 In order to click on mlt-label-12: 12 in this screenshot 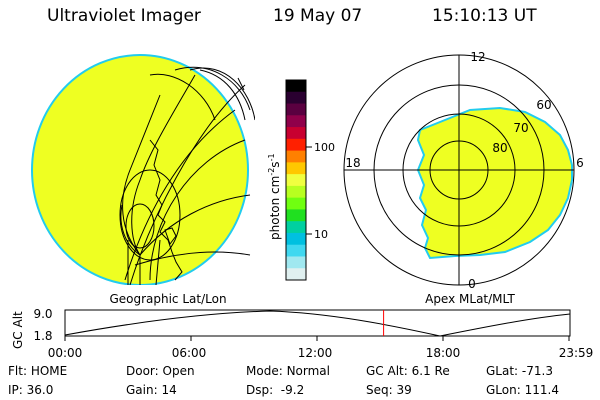, I will do `click(477, 57)`.